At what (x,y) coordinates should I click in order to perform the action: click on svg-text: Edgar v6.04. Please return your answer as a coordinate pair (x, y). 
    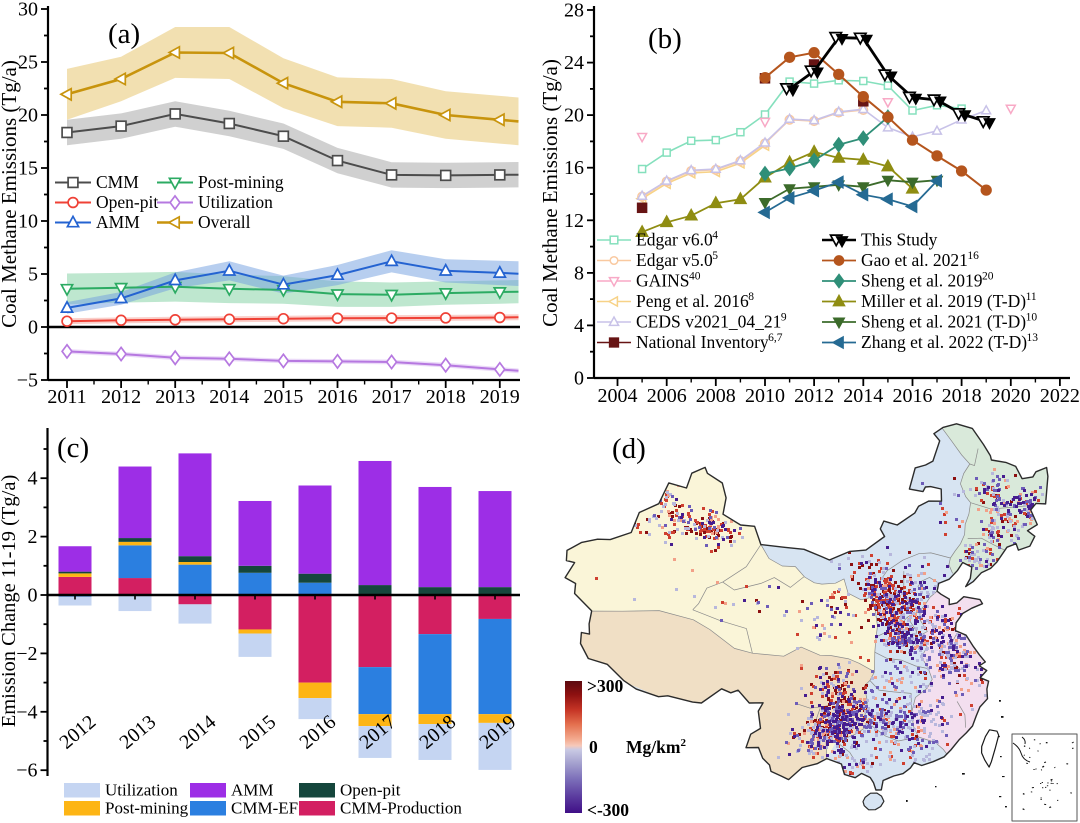
    Looking at the image, I should click on (677, 240).